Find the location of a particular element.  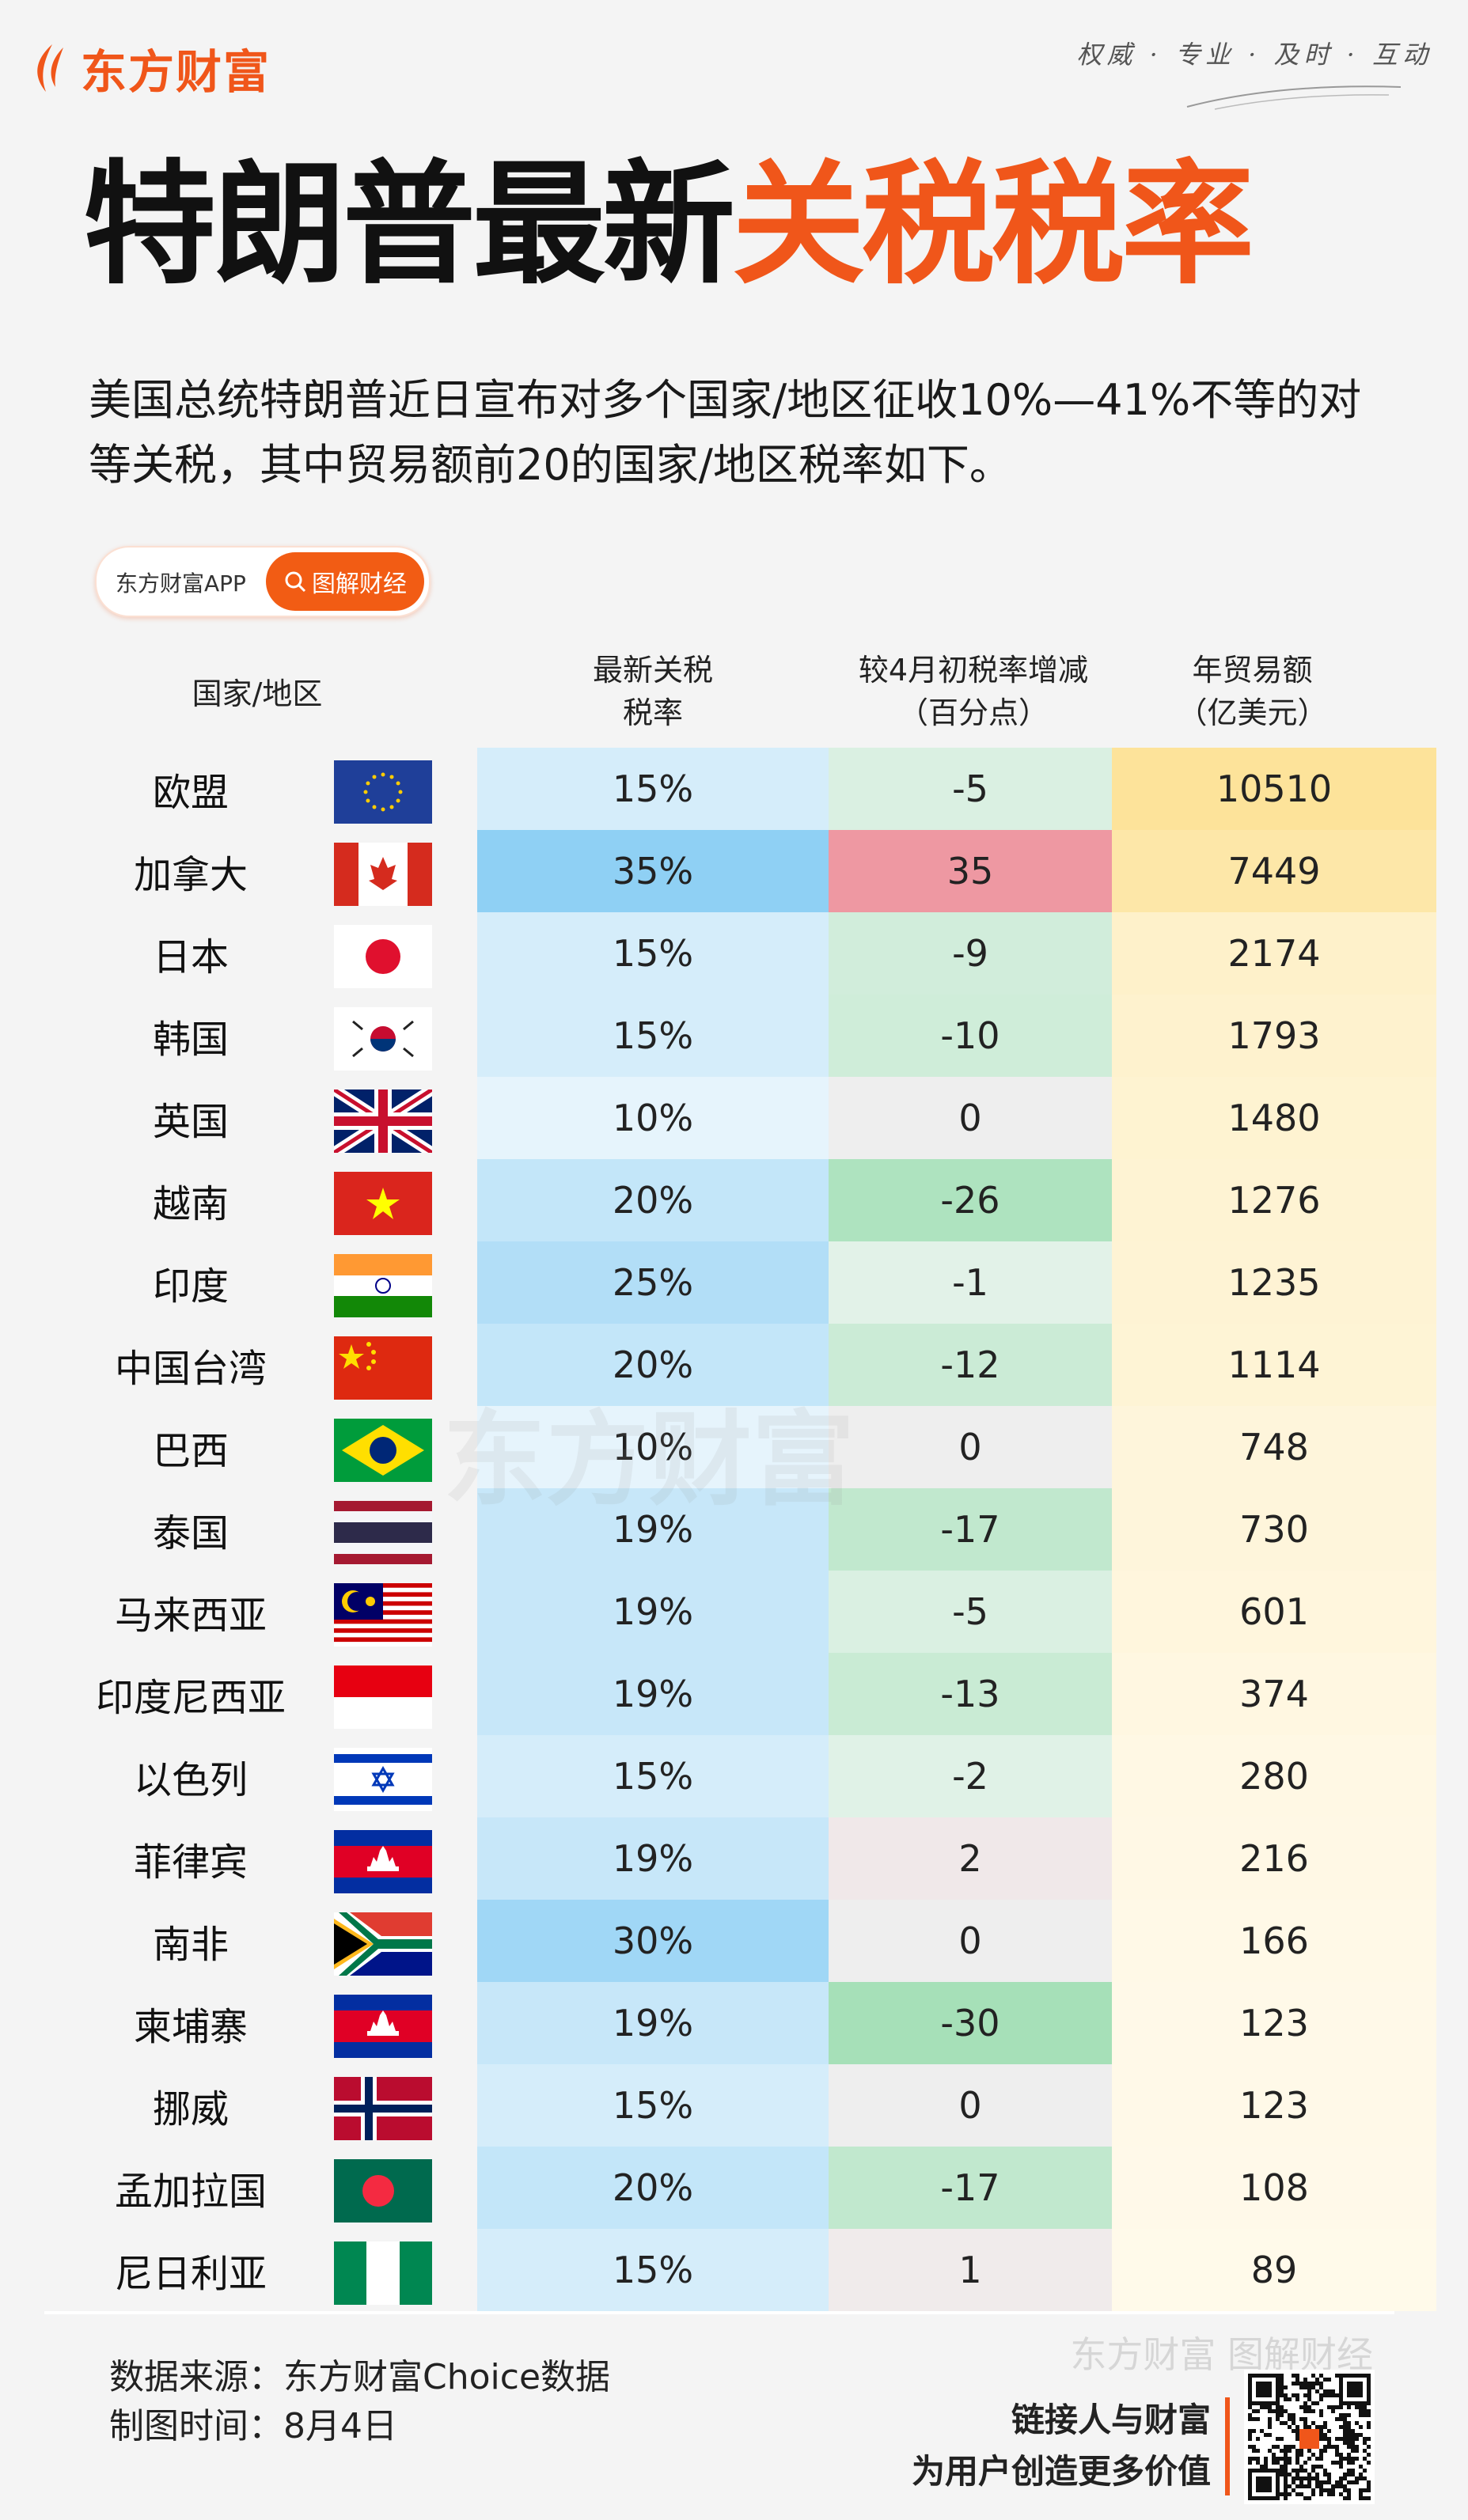

india-flag-icon is located at coordinates (383, 1285).